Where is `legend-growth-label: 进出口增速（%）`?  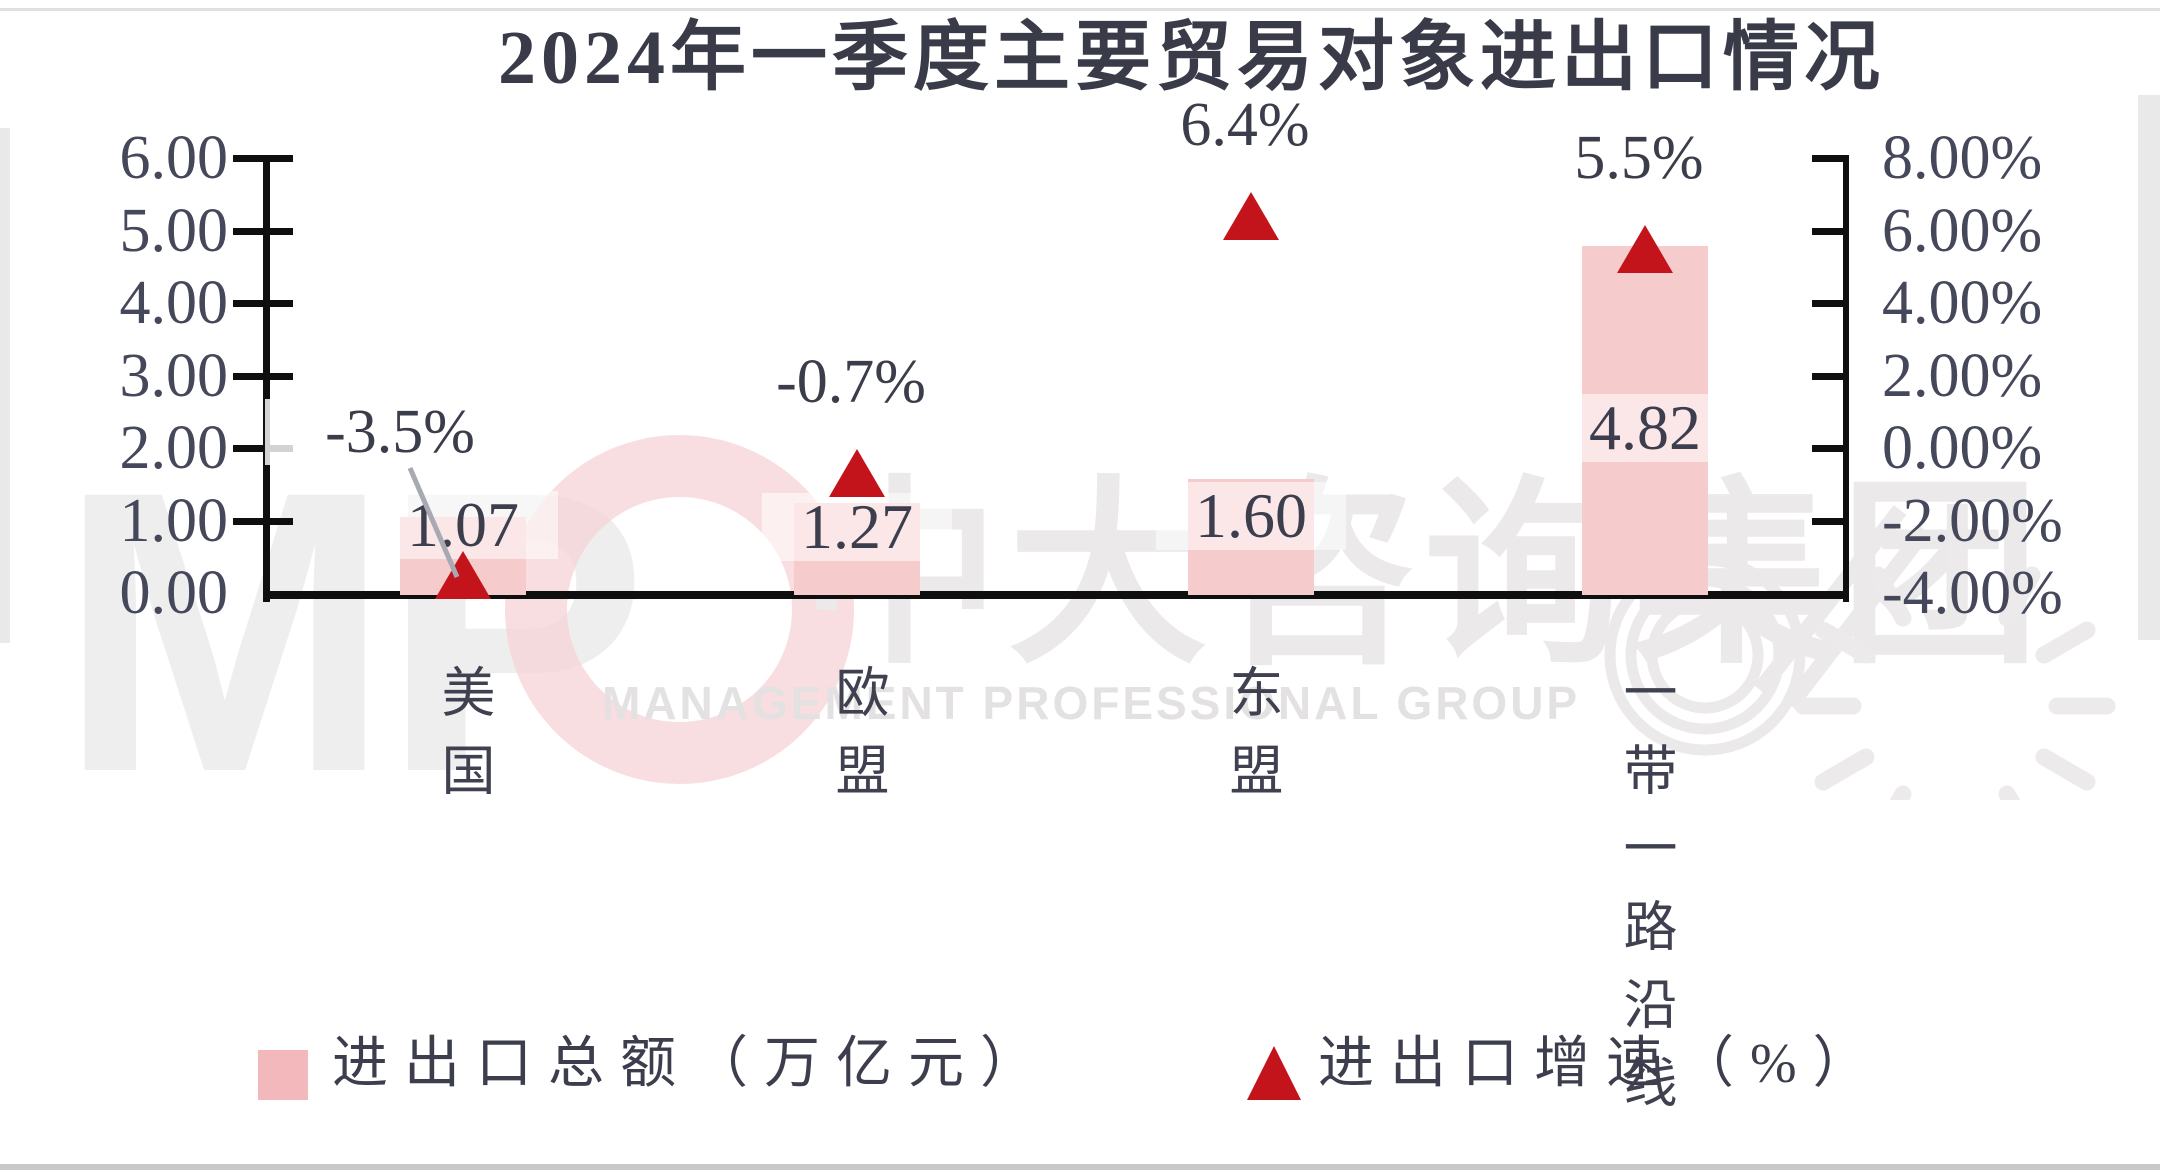 legend-growth-label: 进出口增速（%） is located at coordinates (1601, 1064).